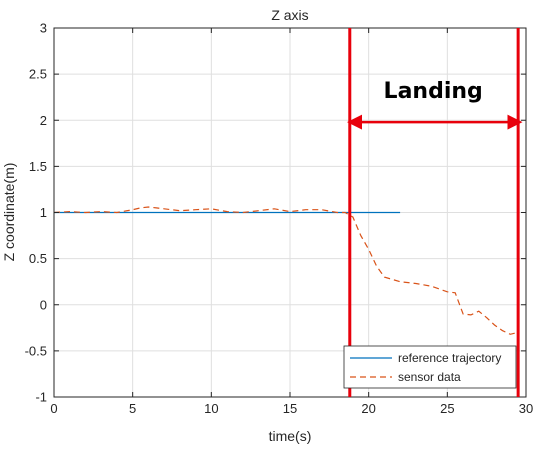  Describe the element at coordinates (43, 304) in the screenshot. I see `y-tick-label: 0` at that location.